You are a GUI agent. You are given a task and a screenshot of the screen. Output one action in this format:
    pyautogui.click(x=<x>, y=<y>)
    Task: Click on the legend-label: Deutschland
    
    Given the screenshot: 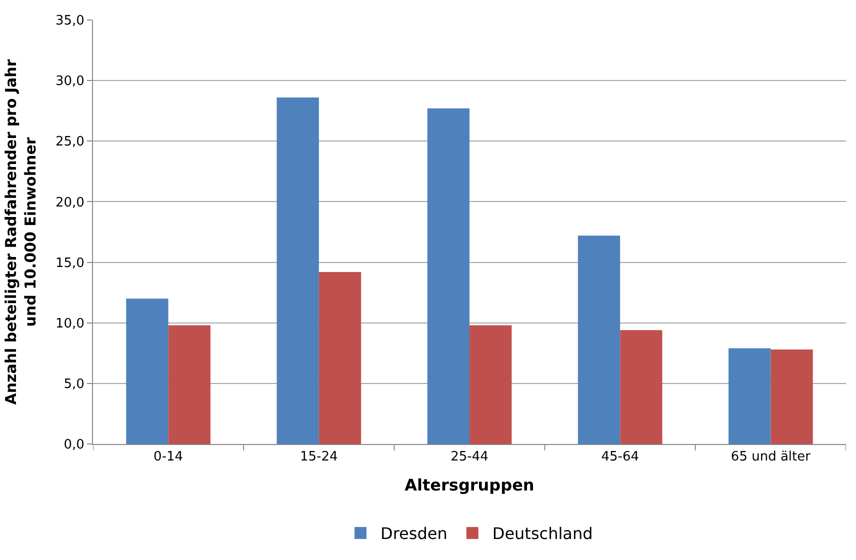 What is the action you would take?
    pyautogui.click(x=542, y=534)
    